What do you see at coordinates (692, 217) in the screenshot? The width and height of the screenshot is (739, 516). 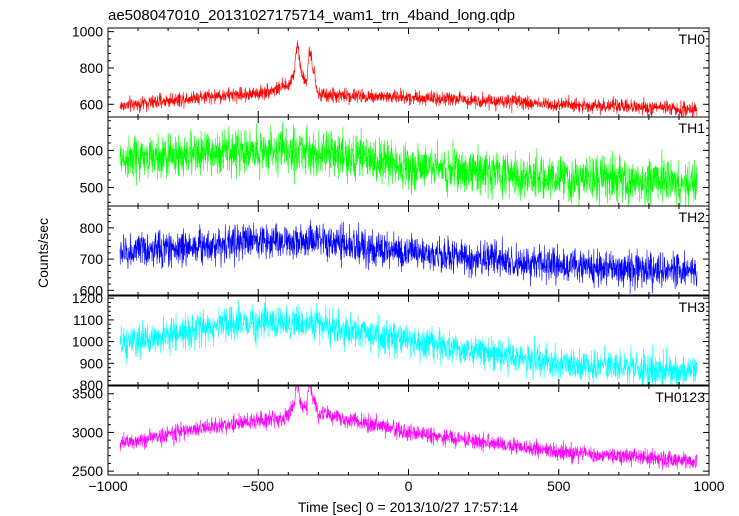 I see `panel-label-th2: TH2` at bounding box center [692, 217].